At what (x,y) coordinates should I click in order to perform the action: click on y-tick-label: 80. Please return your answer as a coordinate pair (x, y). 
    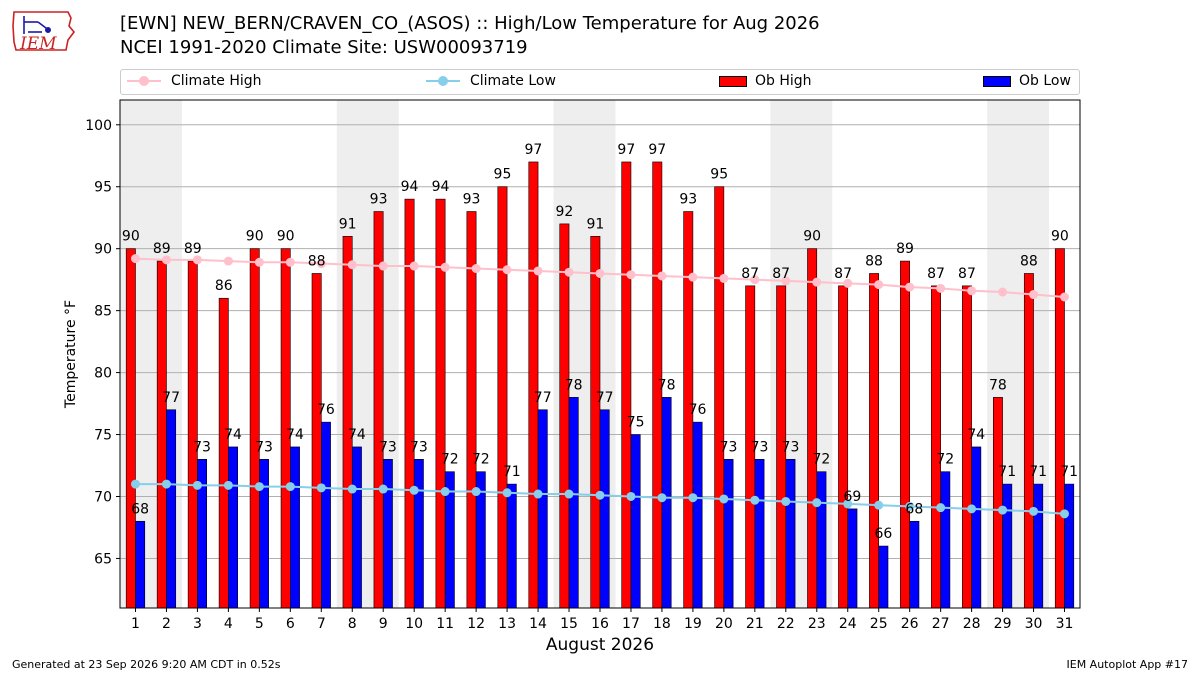
    Looking at the image, I should click on (103, 374).